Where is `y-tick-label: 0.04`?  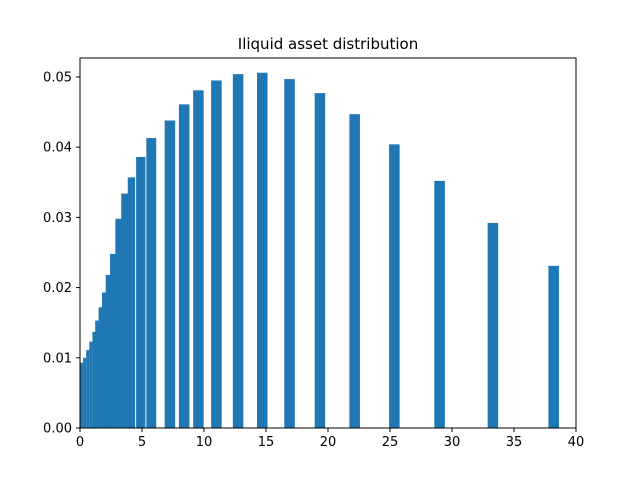 y-tick-label: 0.04 is located at coordinates (57, 148).